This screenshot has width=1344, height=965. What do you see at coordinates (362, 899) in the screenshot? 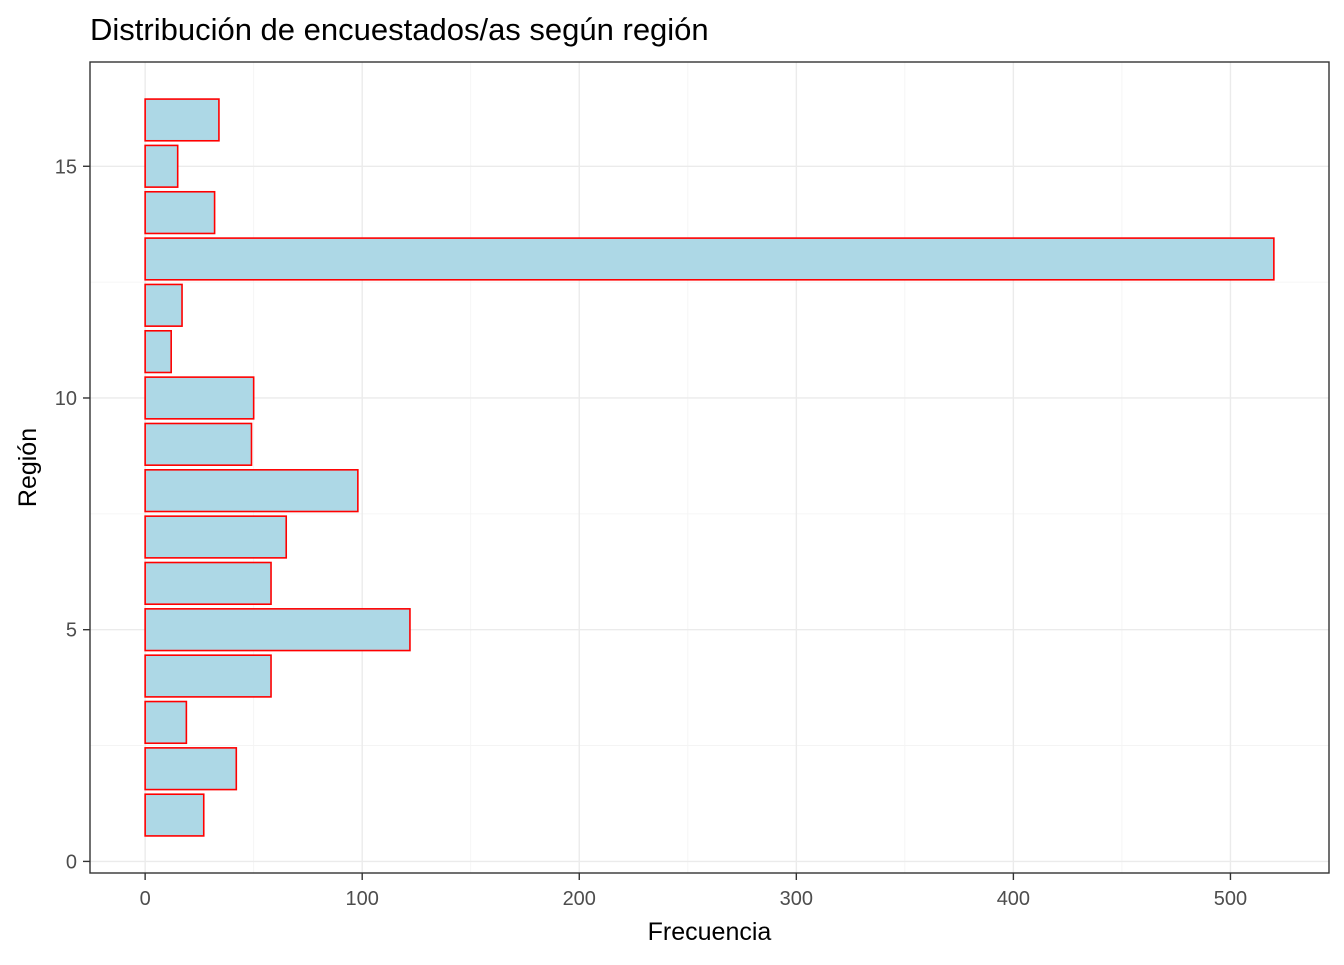
I see `x-tick-label: 100` at bounding box center [362, 899].